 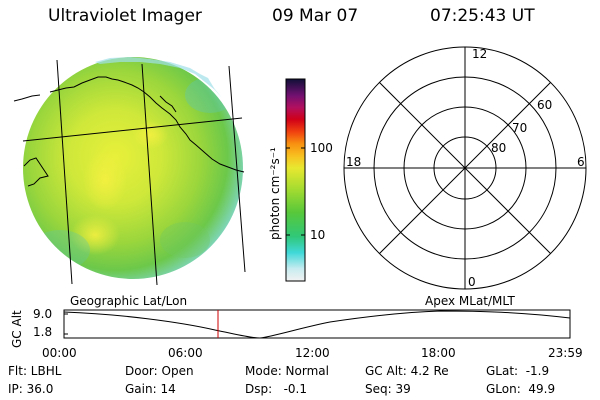 I want to click on filter-info: Flt: LBHL, so click(x=35, y=371).